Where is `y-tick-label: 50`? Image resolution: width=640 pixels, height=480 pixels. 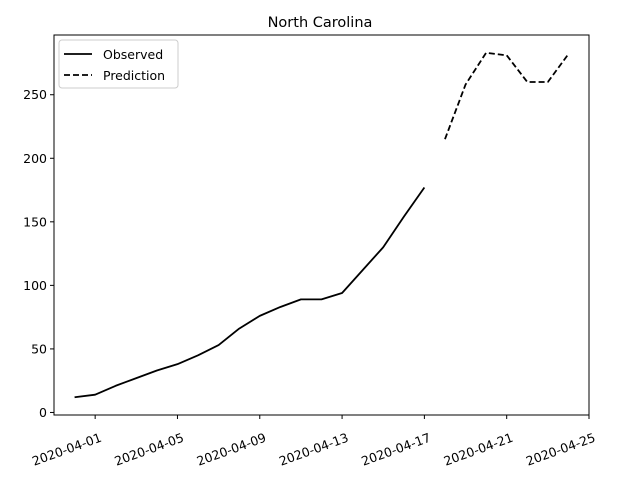 y-tick-label: 50 is located at coordinates (39, 348).